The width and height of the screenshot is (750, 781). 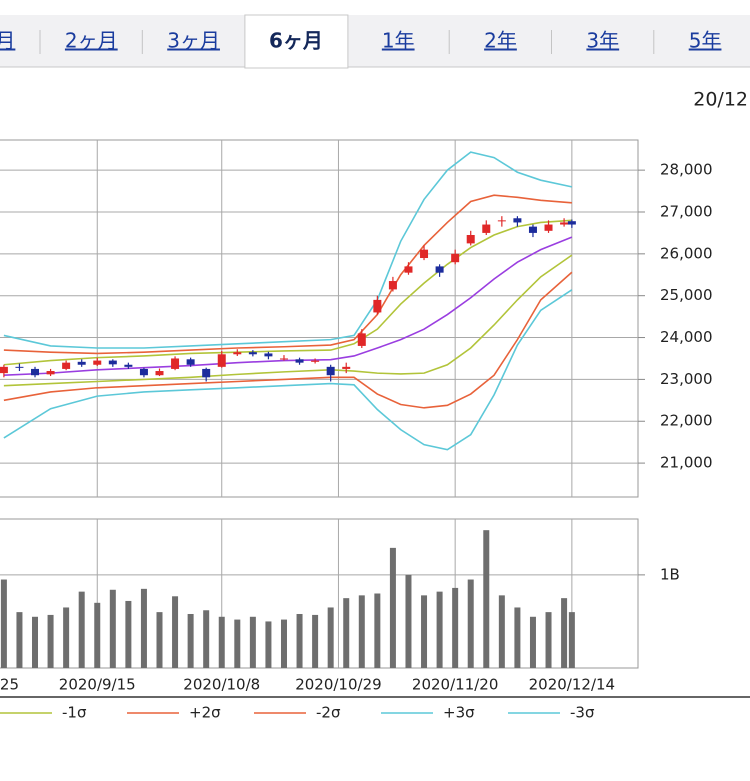 What do you see at coordinates (686, 463) in the screenshot?
I see `y-tick-label: 21,000` at bounding box center [686, 463].